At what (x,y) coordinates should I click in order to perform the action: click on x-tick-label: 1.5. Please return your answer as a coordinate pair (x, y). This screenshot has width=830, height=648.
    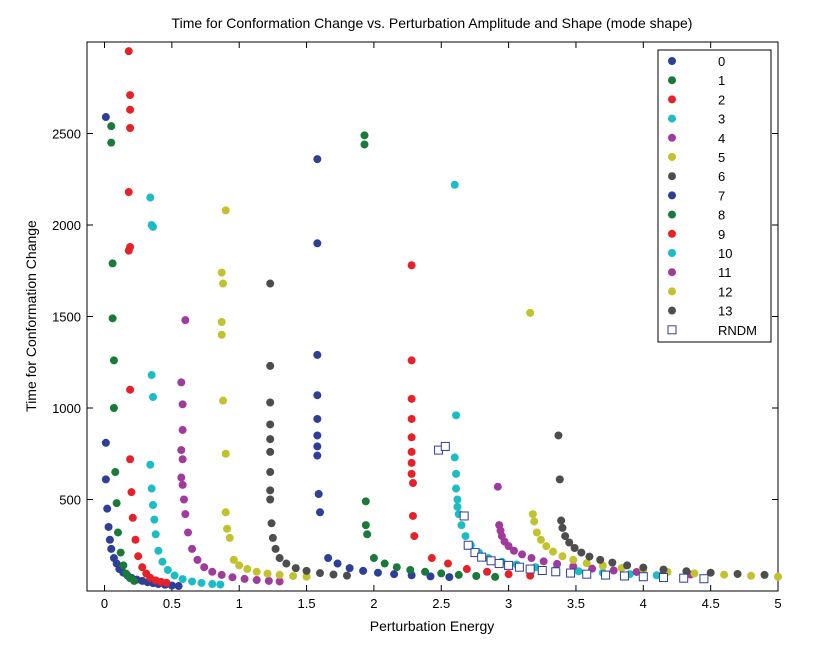
    Looking at the image, I should click on (307, 603).